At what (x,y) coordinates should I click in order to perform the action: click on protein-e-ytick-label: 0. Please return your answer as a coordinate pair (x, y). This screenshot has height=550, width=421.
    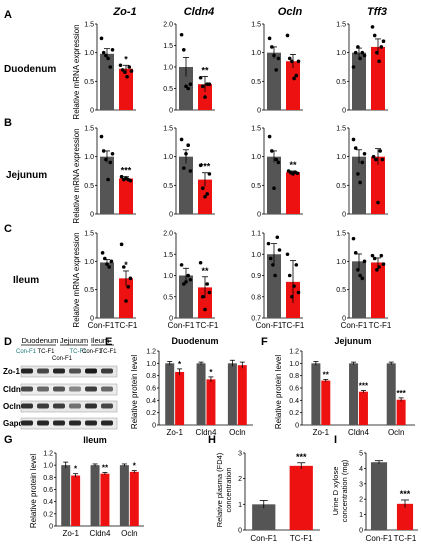
    Looking at the image, I should click on (154, 426).